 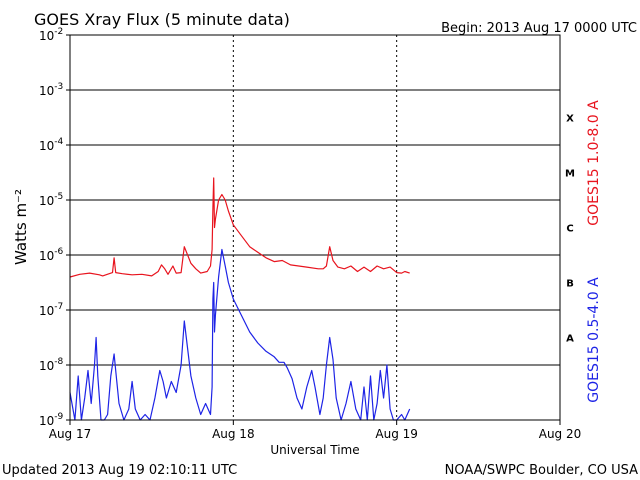 I want to click on flare-class-labels: A B C M X, so click(x=570, y=229).